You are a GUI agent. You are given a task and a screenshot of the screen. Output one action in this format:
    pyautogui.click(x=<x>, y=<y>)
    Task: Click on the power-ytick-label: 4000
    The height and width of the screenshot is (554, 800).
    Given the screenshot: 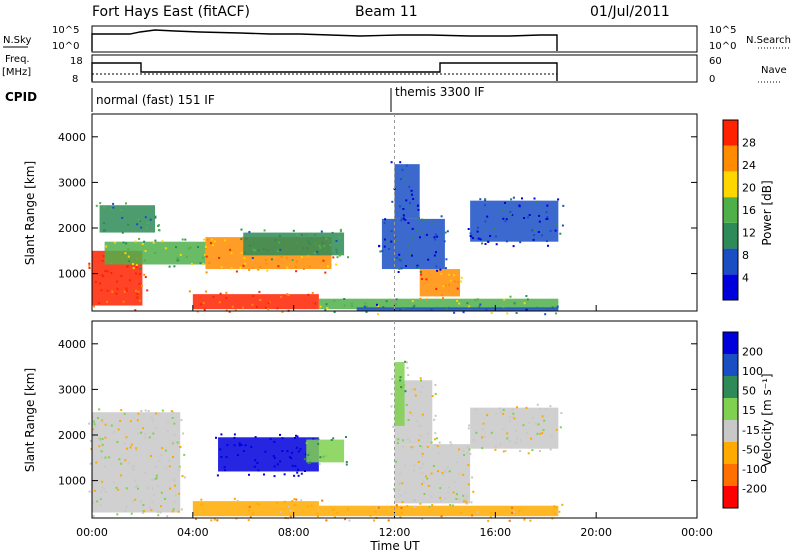 What is the action you would take?
    pyautogui.click(x=72, y=137)
    